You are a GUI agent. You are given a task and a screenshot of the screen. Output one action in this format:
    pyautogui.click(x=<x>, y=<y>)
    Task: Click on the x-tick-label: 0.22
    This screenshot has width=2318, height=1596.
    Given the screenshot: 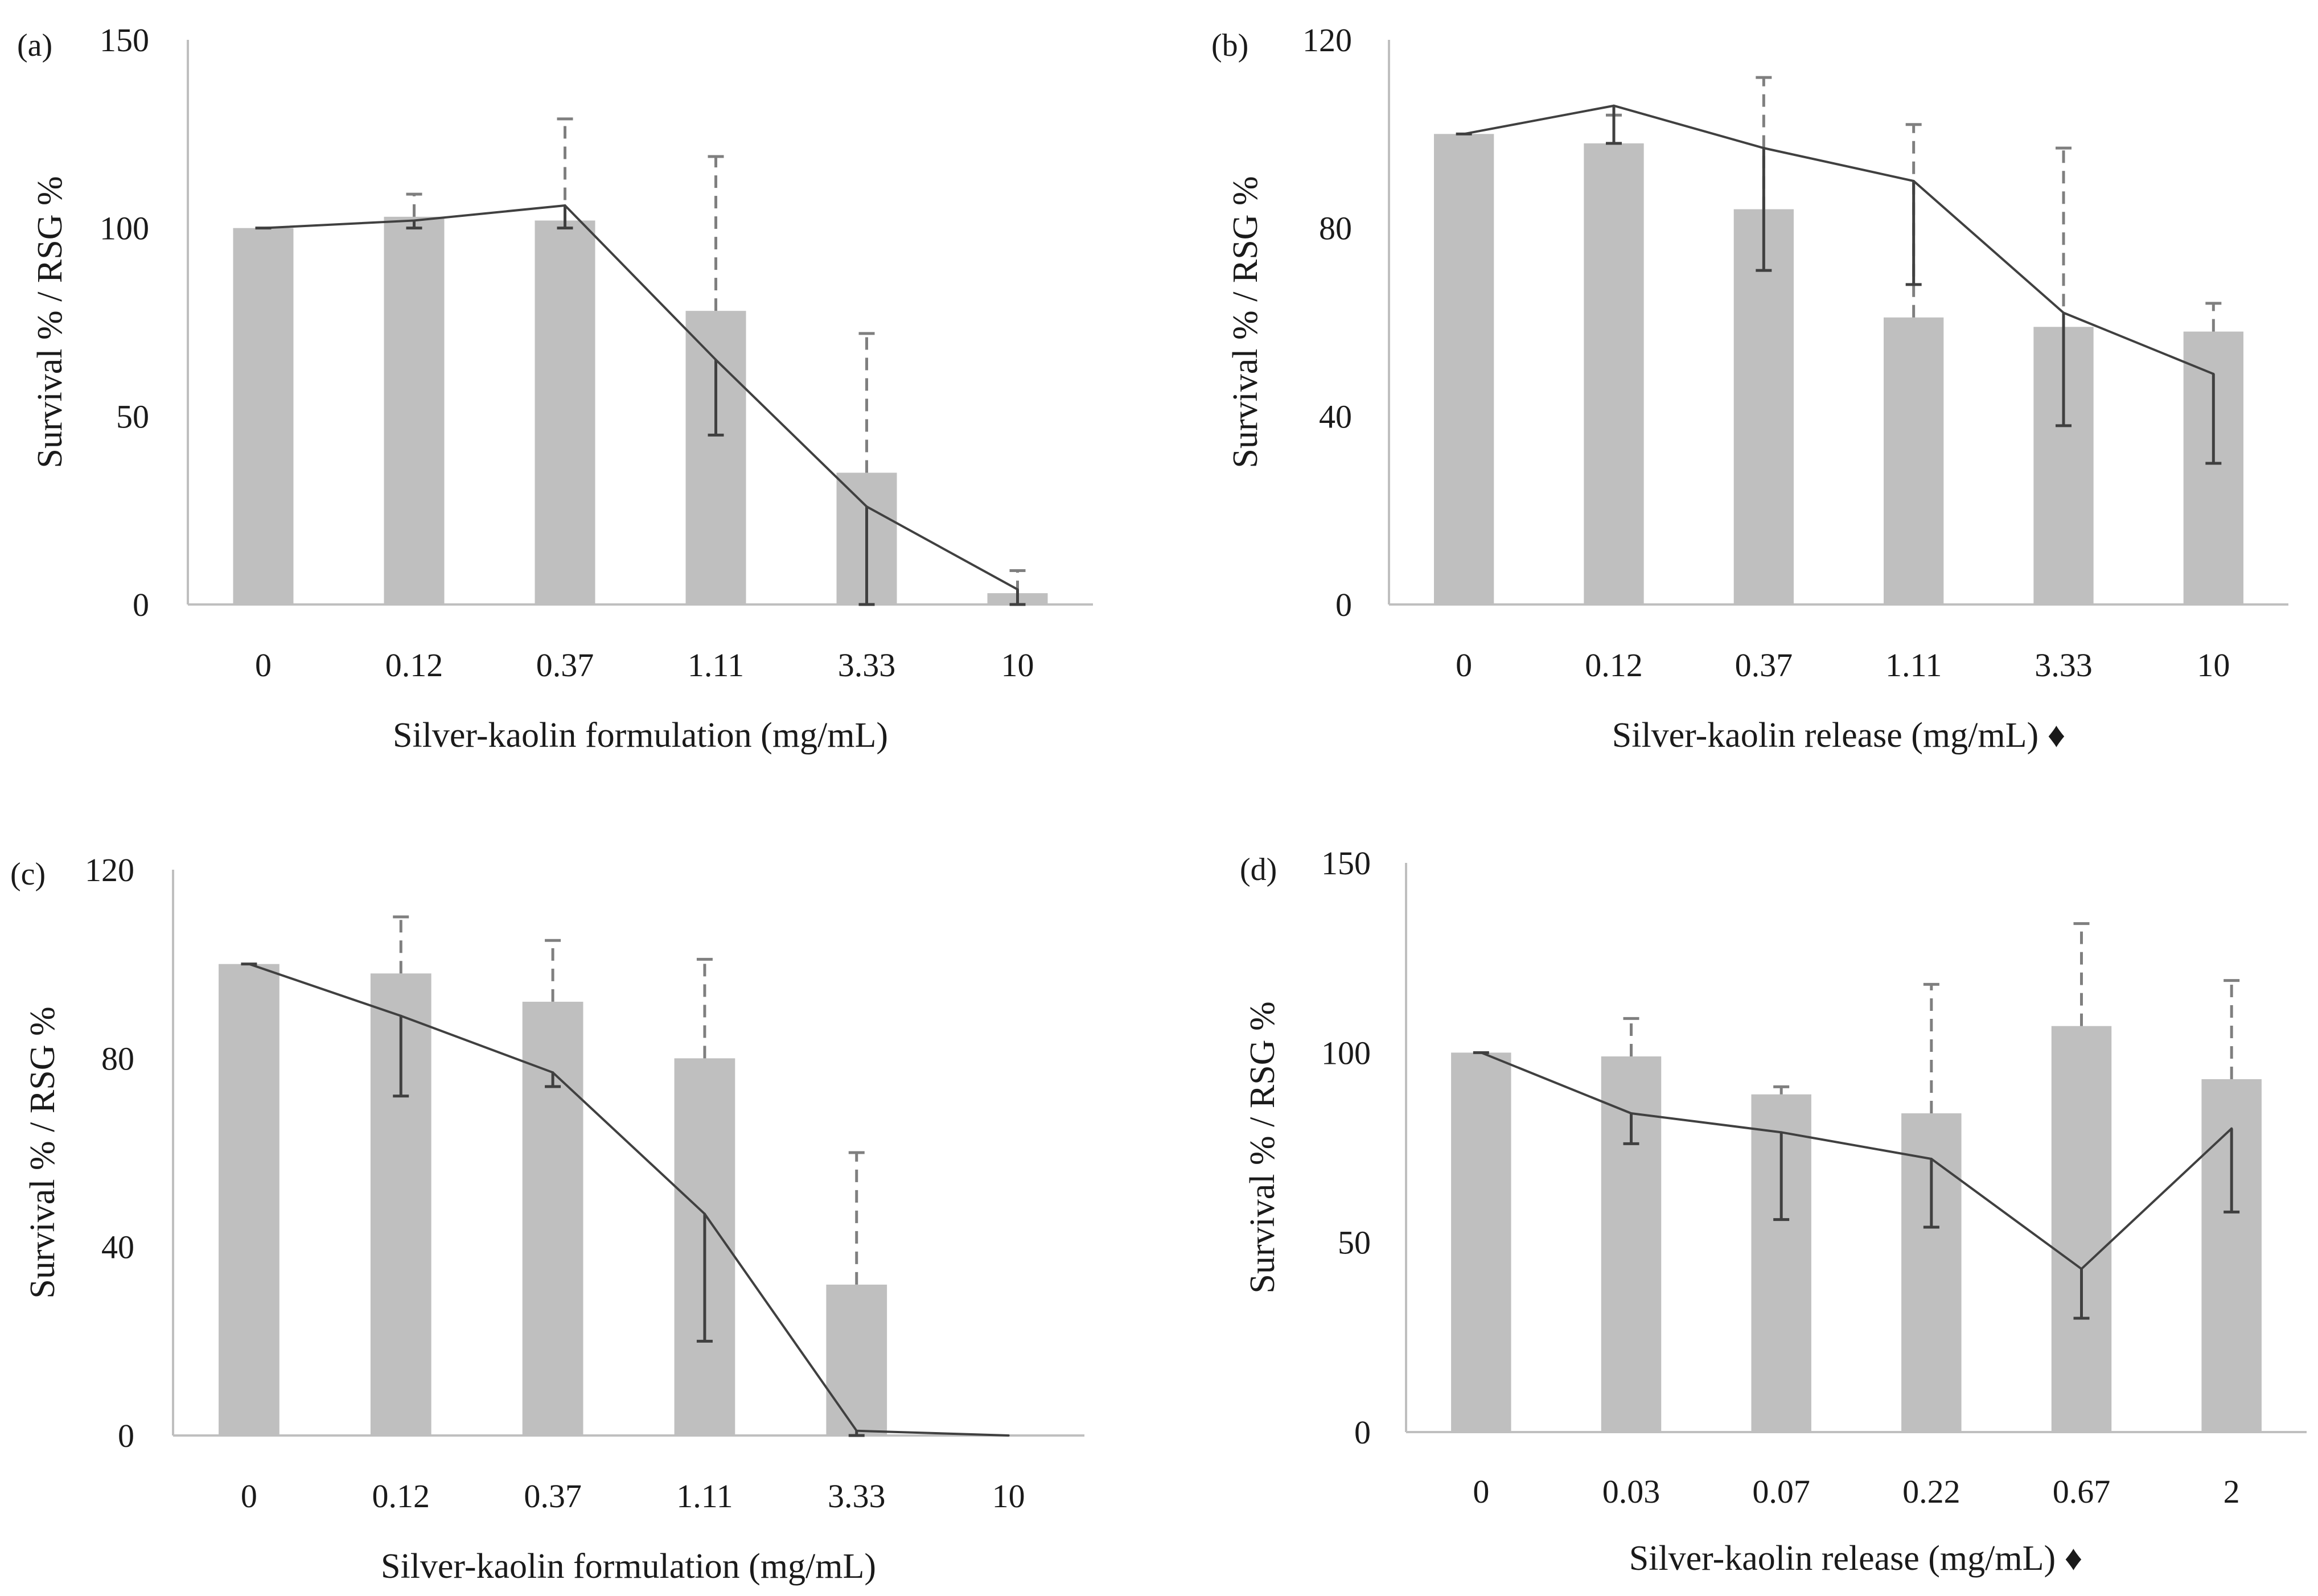 What is the action you would take?
    pyautogui.click(x=1931, y=1491)
    